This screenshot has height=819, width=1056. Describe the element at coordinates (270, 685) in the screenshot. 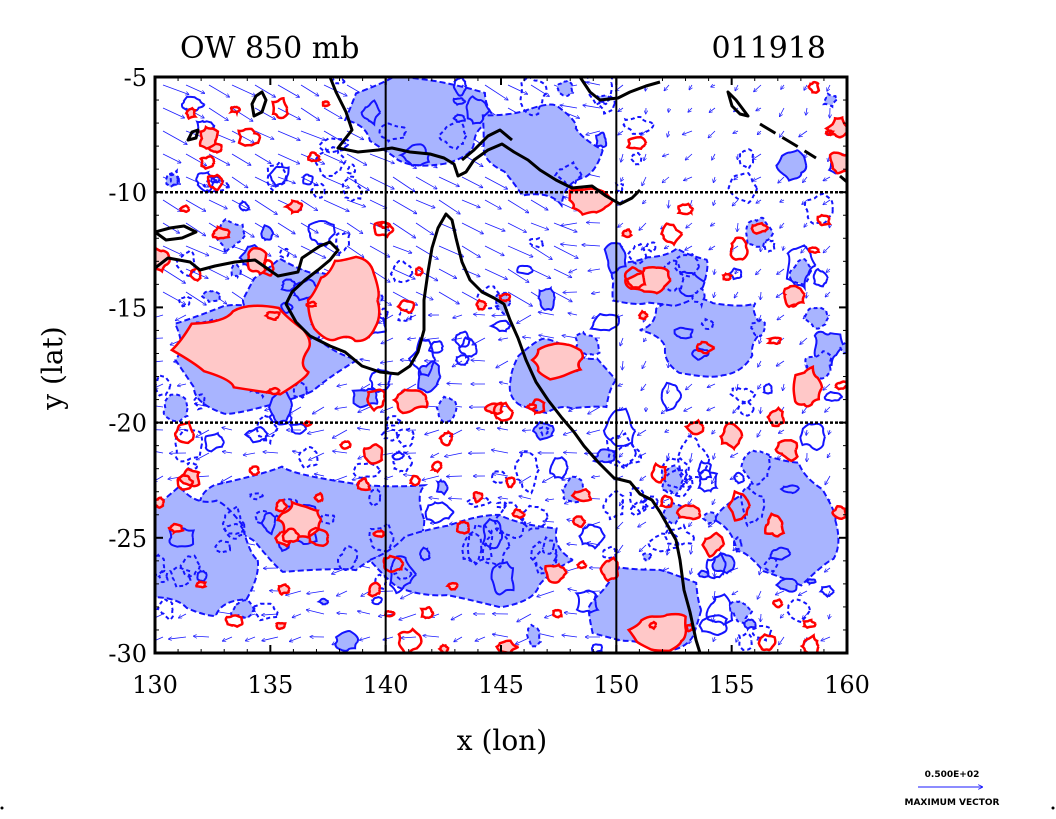

I see `x-tick-label: 135` at that location.